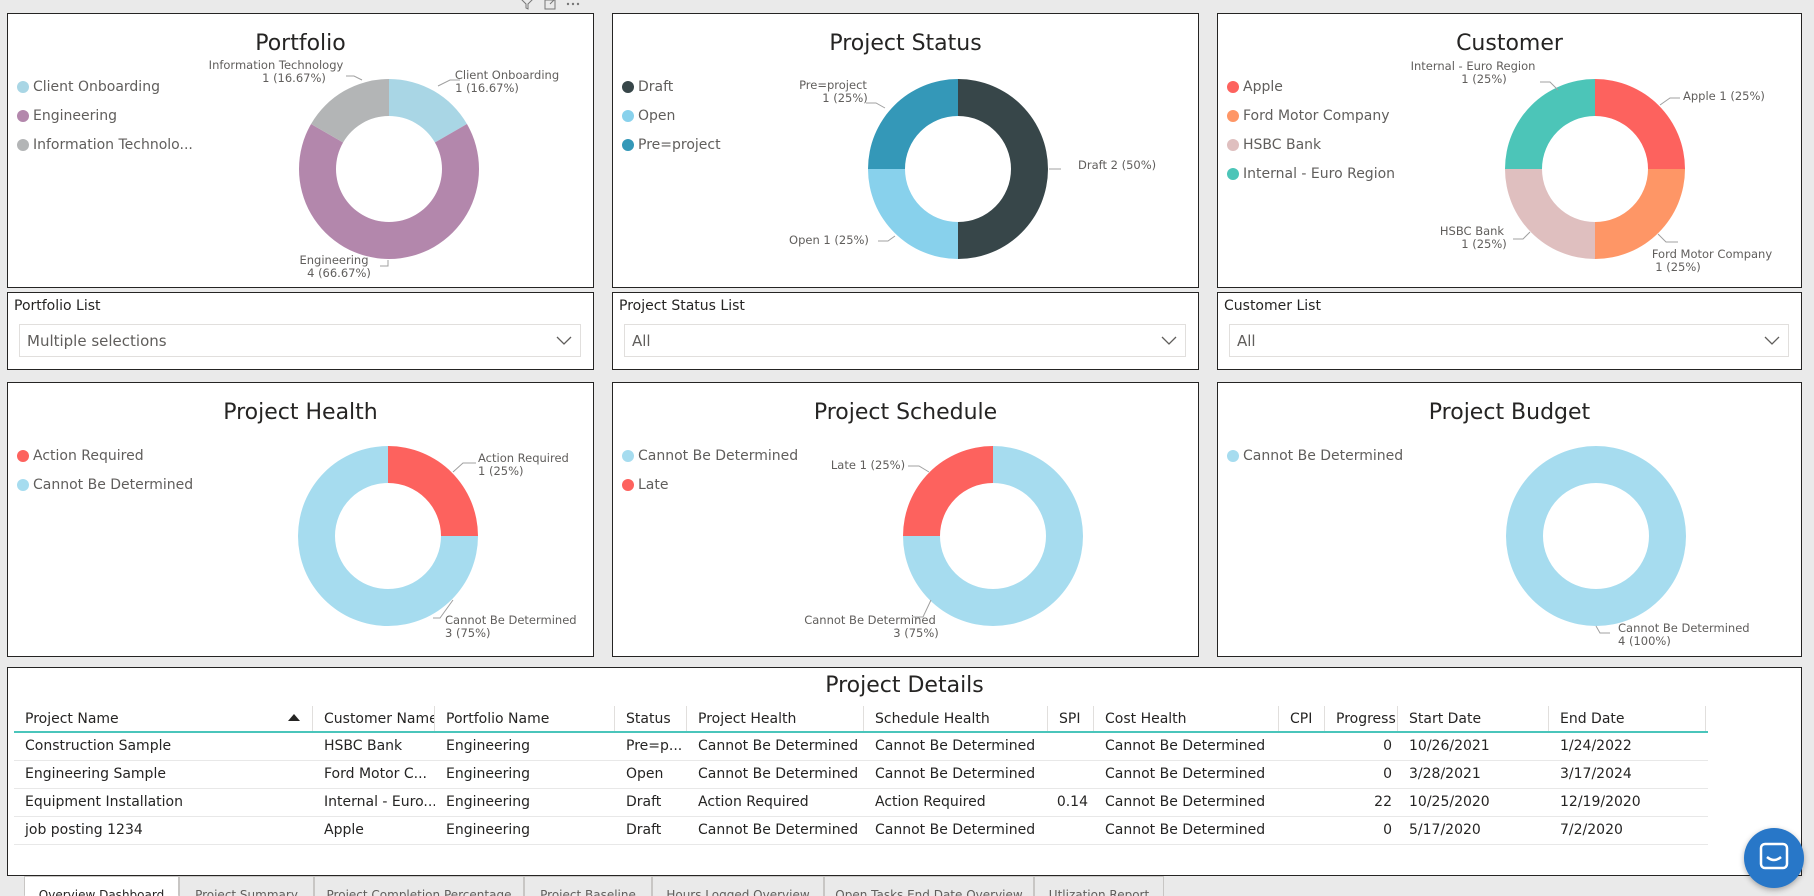  I want to click on column-header: Progress, so click(1361, 718).